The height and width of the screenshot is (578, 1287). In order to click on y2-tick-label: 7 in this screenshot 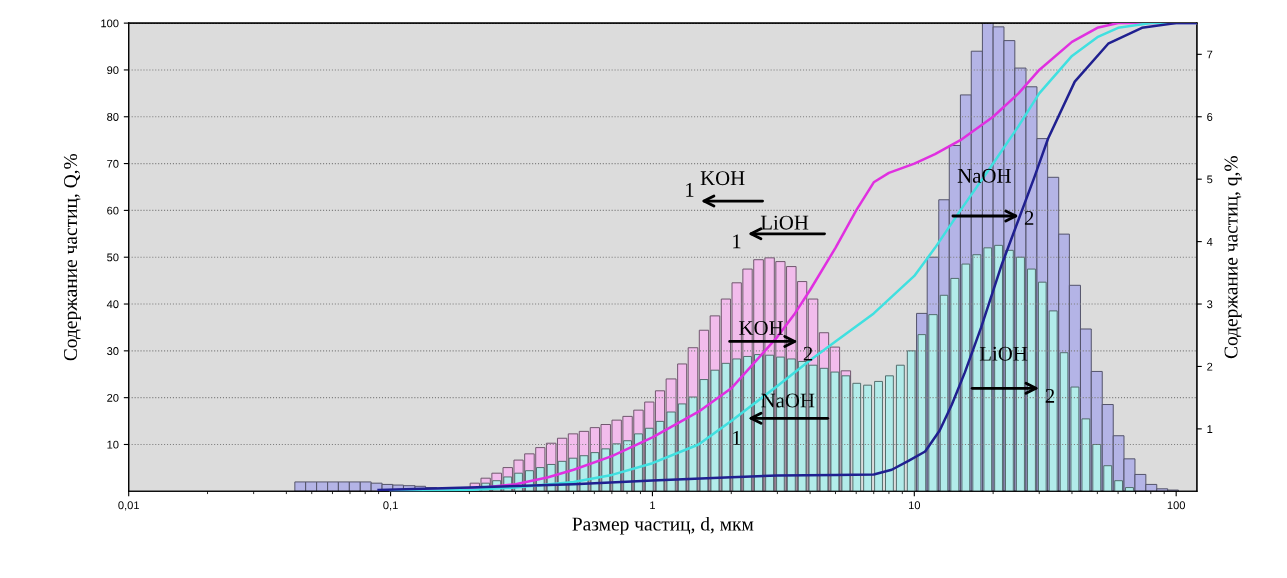, I will do `click(1210, 54)`.